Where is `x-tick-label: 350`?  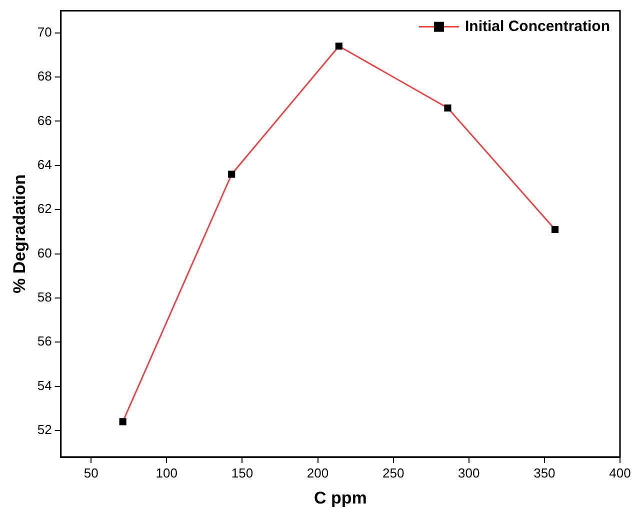
x-tick-label: 350 is located at coordinates (545, 472).